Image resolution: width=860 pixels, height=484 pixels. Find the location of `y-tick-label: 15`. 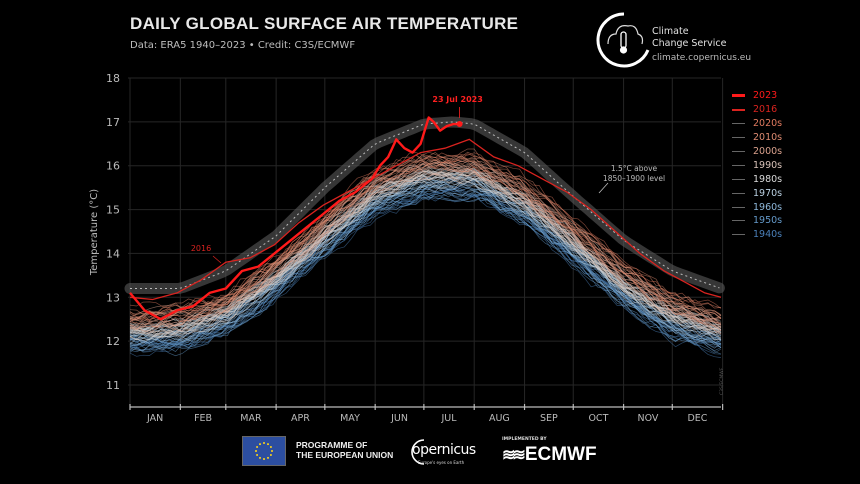

y-tick-label: 15 is located at coordinates (113, 210).